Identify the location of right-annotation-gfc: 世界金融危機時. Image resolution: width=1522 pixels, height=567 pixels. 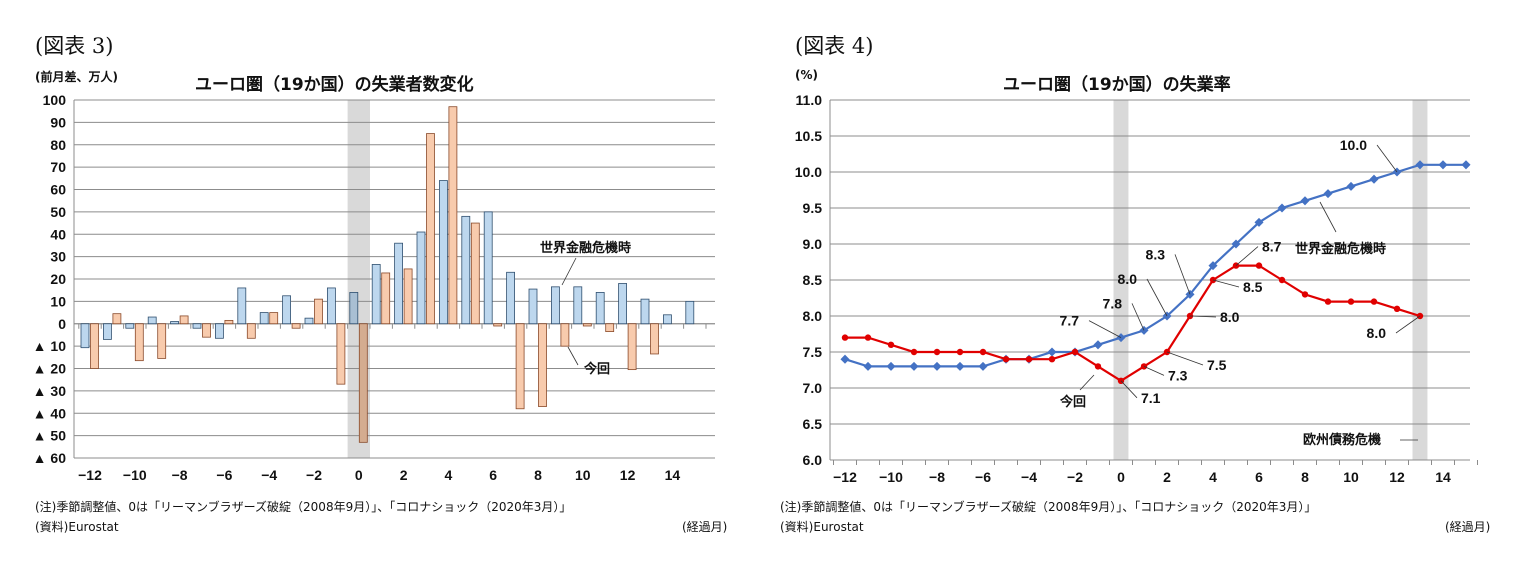
(1340, 249).